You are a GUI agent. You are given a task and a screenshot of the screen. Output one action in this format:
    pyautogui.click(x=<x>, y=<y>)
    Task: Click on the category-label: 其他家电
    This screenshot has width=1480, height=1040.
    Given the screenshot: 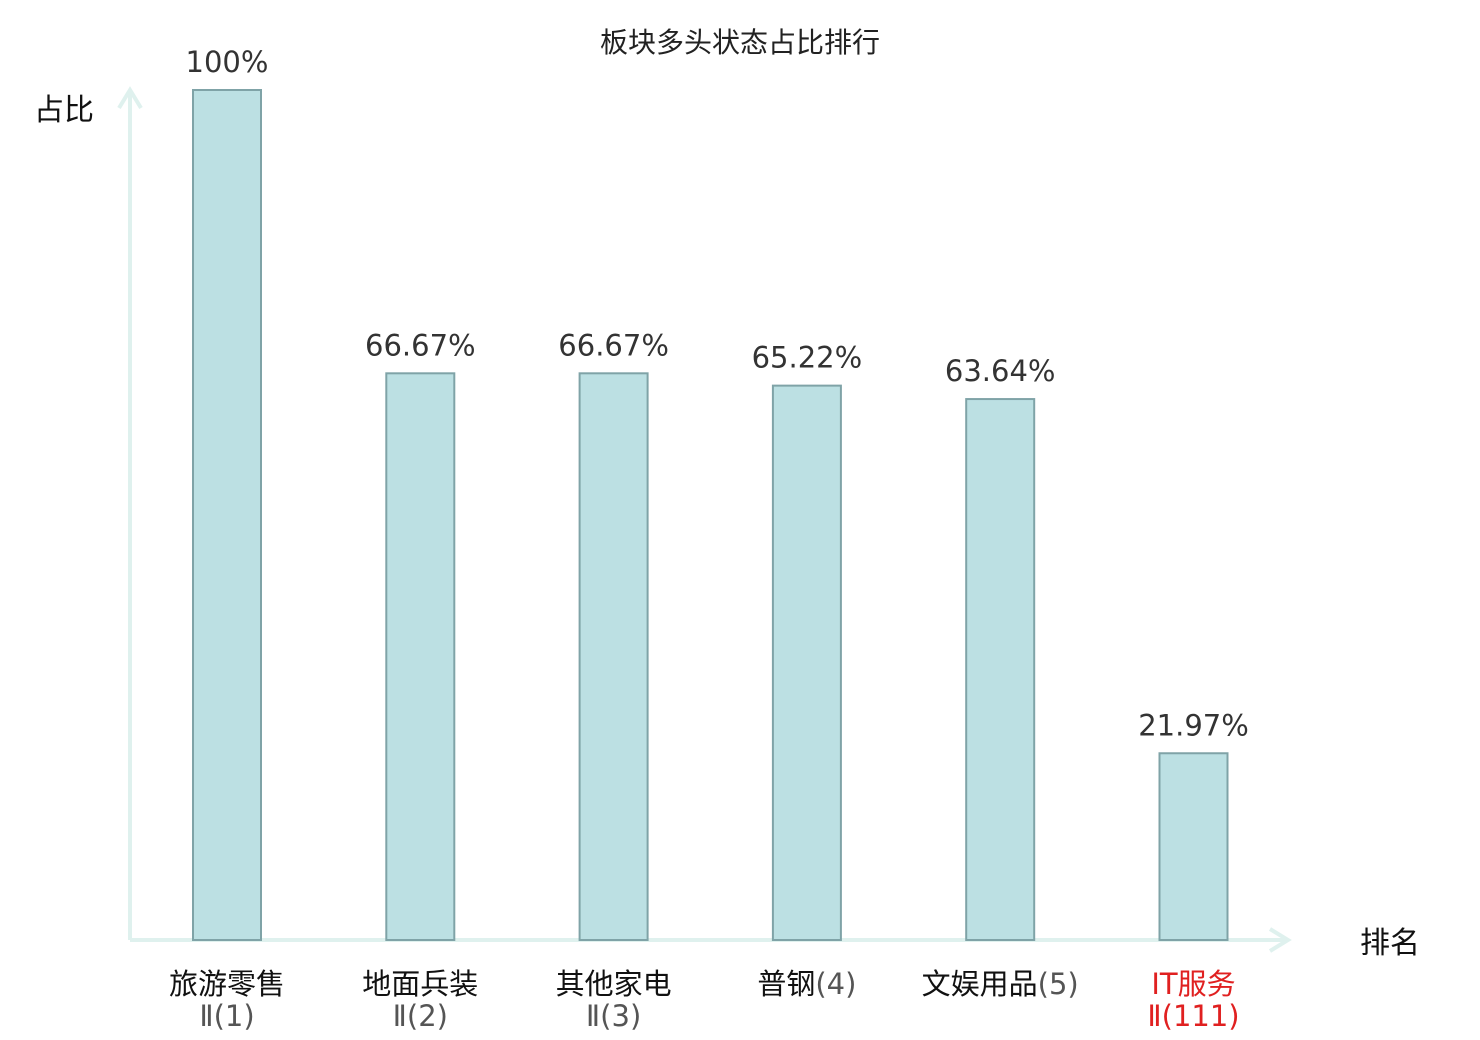 What is the action you would take?
    pyautogui.click(x=614, y=984)
    